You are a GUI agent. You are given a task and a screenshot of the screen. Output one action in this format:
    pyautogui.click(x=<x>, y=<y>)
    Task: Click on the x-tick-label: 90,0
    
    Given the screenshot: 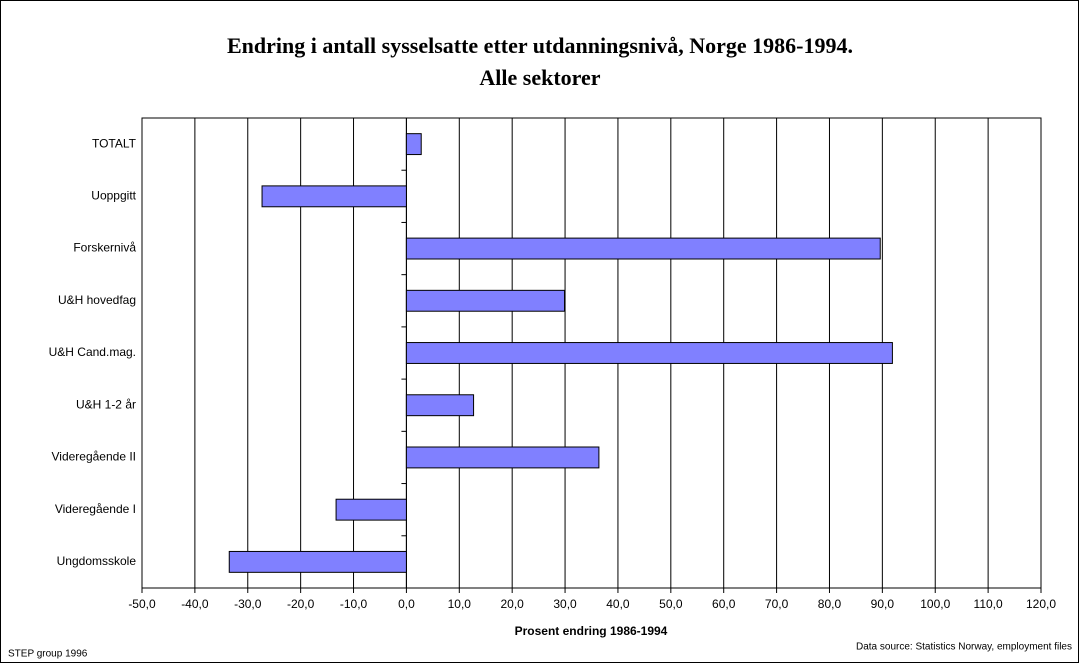 What is the action you would take?
    pyautogui.click(x=883, y=604)
    